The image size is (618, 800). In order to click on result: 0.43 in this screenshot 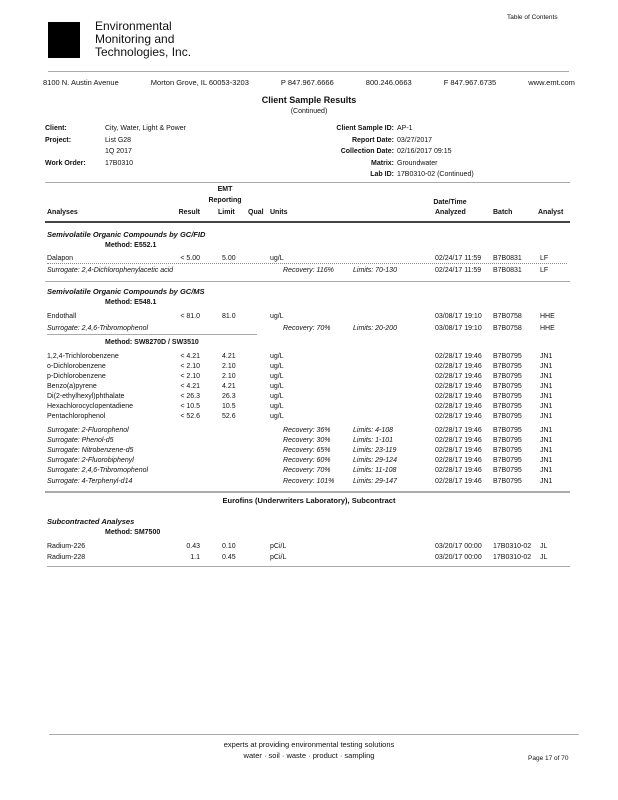, I will do `click(193, 546)`.